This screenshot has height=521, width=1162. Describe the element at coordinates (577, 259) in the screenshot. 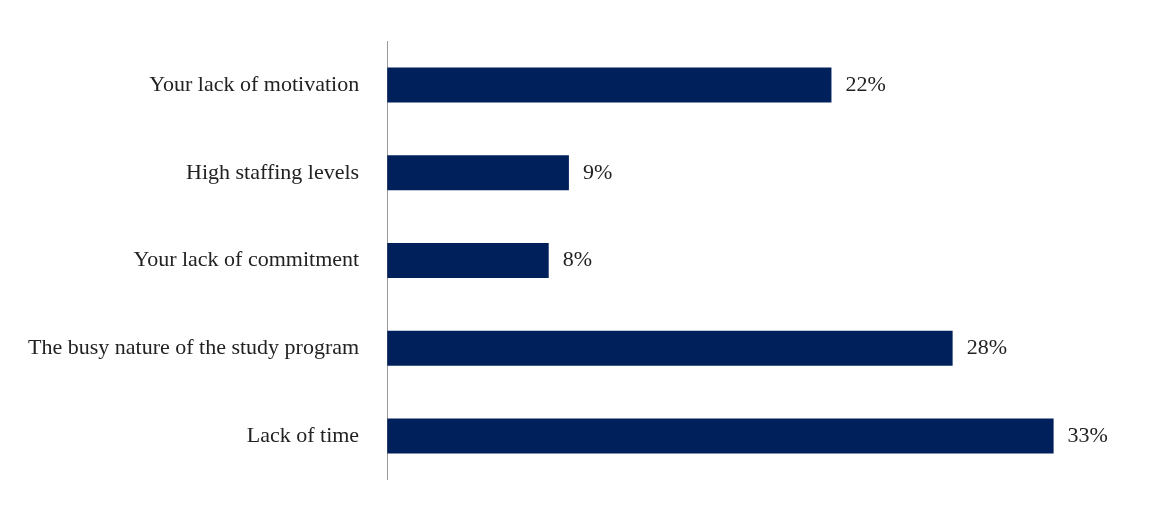

I see `data-label: 8%` at that location.